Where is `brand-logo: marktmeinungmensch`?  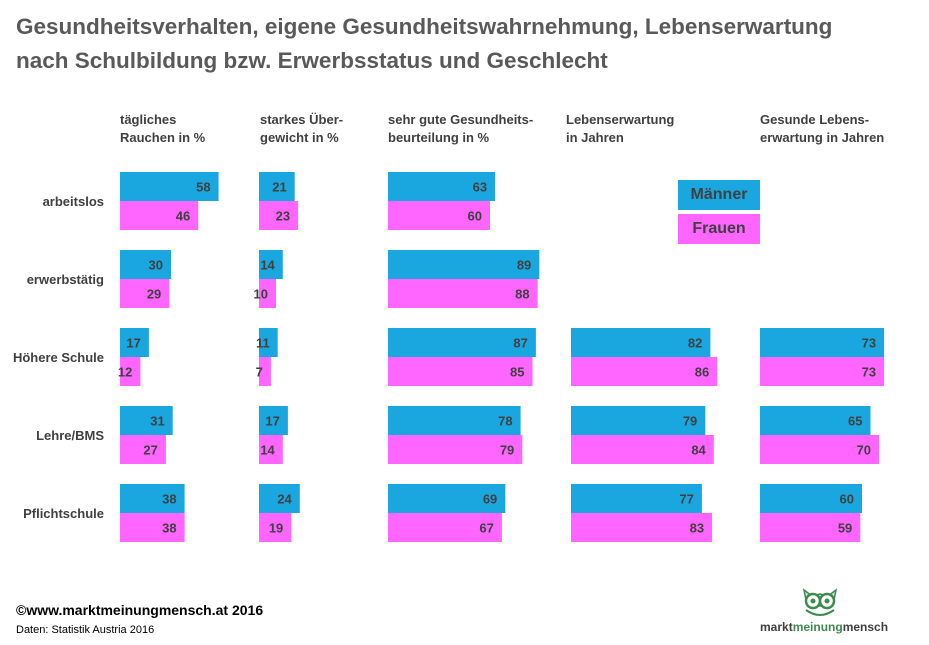 brand-logo: marktmeinungmensch is located at coordinates (835, 612).